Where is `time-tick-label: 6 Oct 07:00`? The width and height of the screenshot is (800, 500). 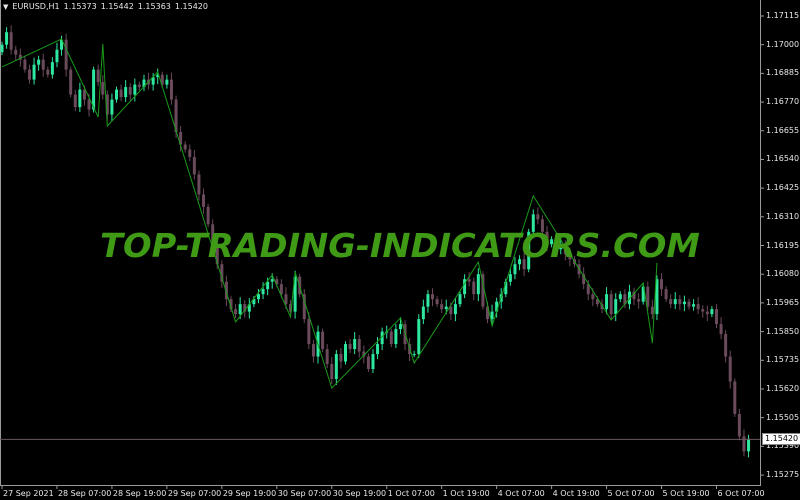
time-tick-label: 6 Oct 07:00 is located at coordinates (741, 493).